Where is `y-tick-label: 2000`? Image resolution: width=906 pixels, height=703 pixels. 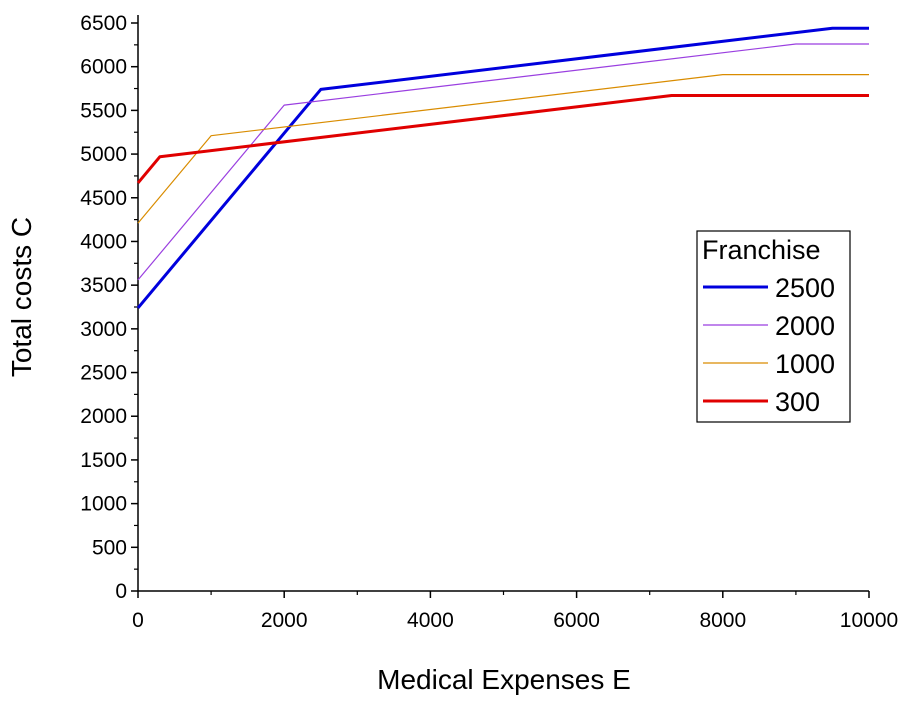
y-tick-label: 2000 is located at coordinates (103, 416).